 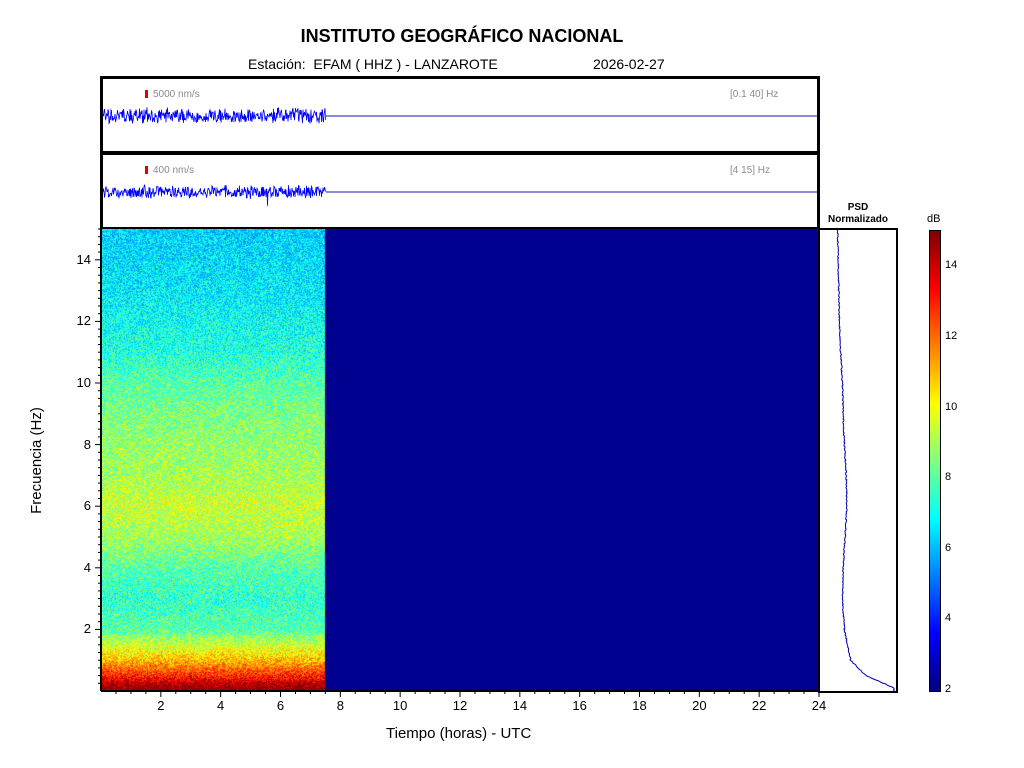 What do you see at coordinates (750, 170) in the screenshot?
I see `trace-band-label: [4 15] Hz` at bounding box center [750, 170].